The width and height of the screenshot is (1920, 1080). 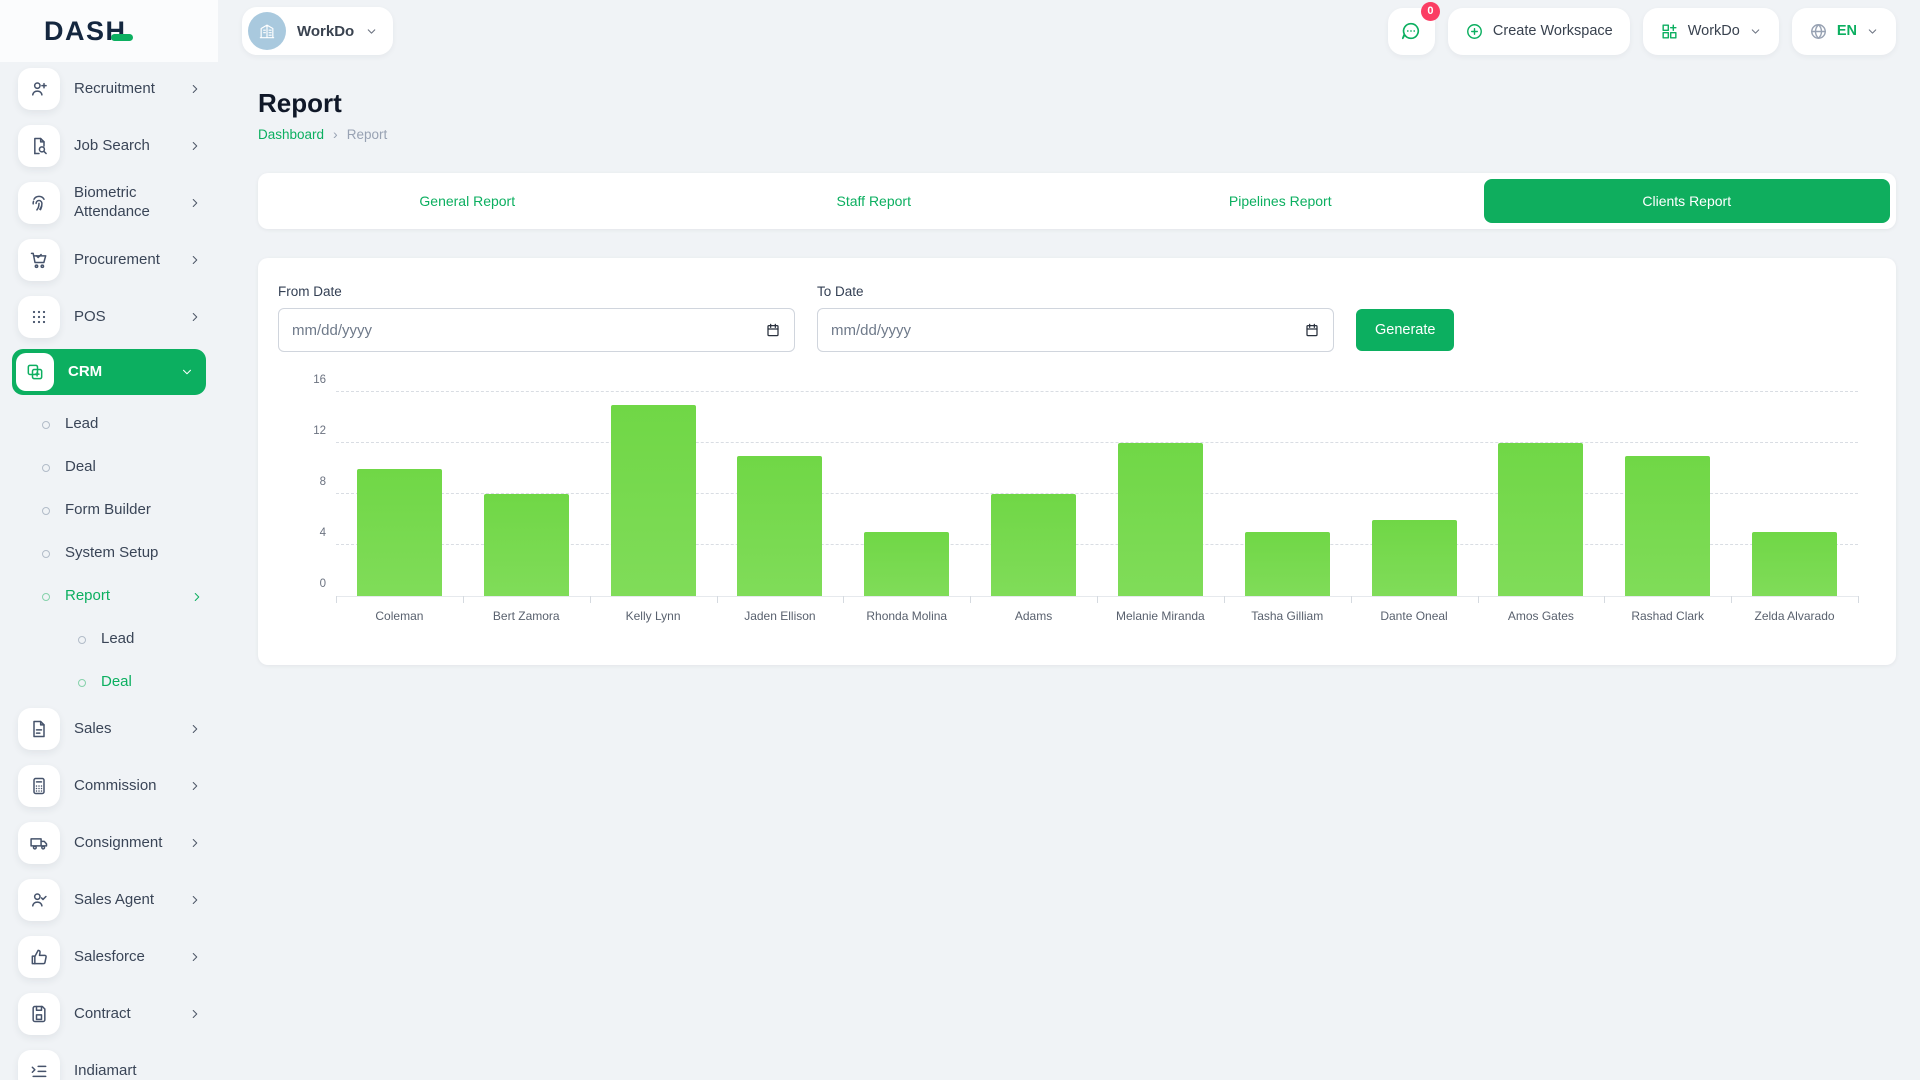 What do you see at coordinates (322, 584) in the screenshot?
I see `y-axis-tick-label: 0` at bounding box center [322, 584].